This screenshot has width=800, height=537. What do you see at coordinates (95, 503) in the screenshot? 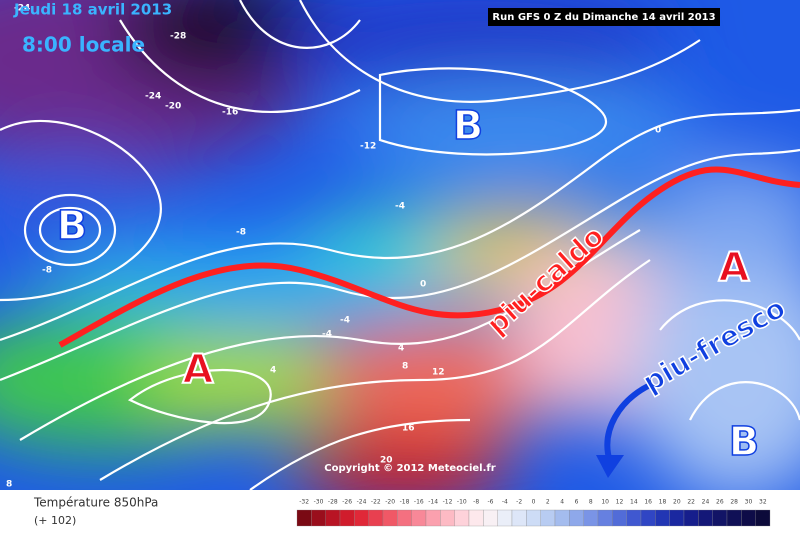
I see `footer-field: Température 850hPa` at bounding box center [95, 503].